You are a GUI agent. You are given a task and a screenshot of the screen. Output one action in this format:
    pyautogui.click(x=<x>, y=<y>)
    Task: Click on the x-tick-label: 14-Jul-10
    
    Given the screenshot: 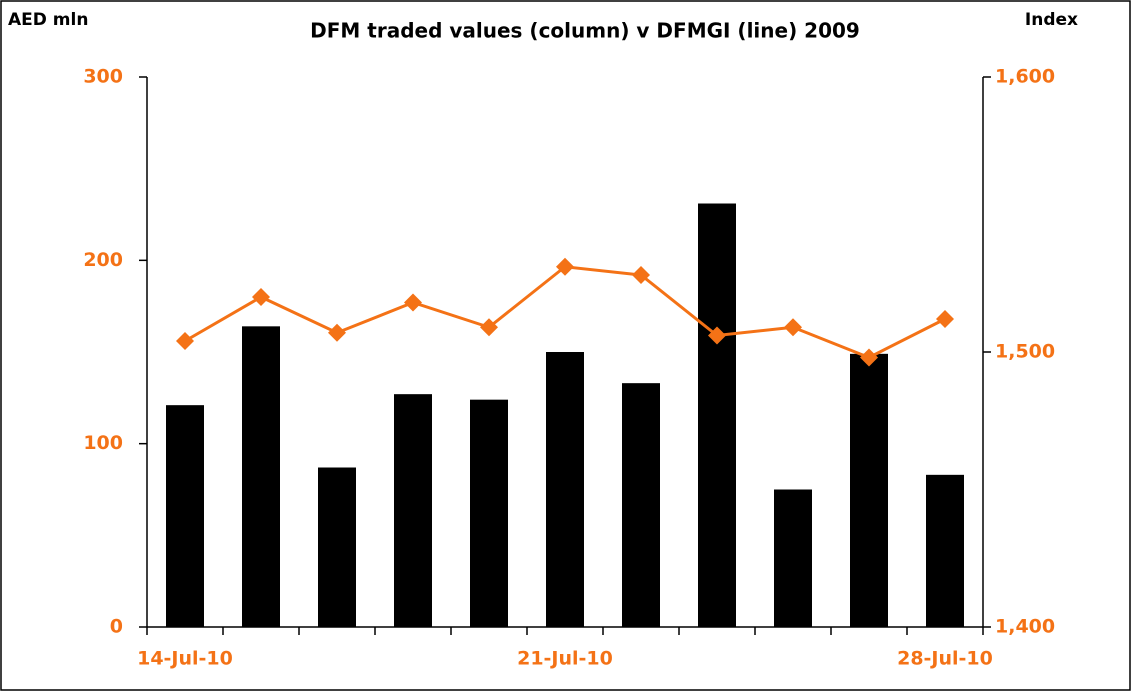 What is the action you would take?
    pyautogui.click(x=185, y=659)
    